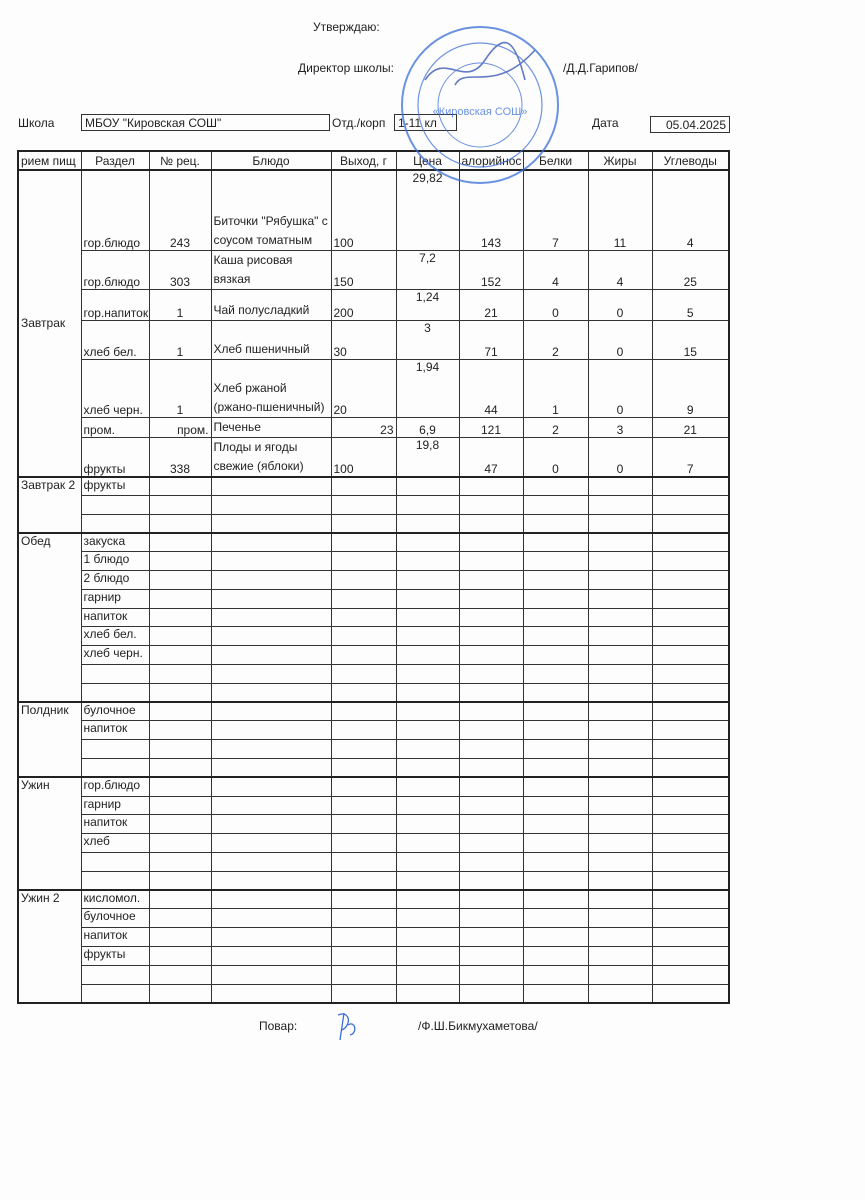 The height and width of the screenshot is (1200, 865). Describe the element at coordinates (180, 160) in the screenshot. I see `column-header: № рец.` at that location.